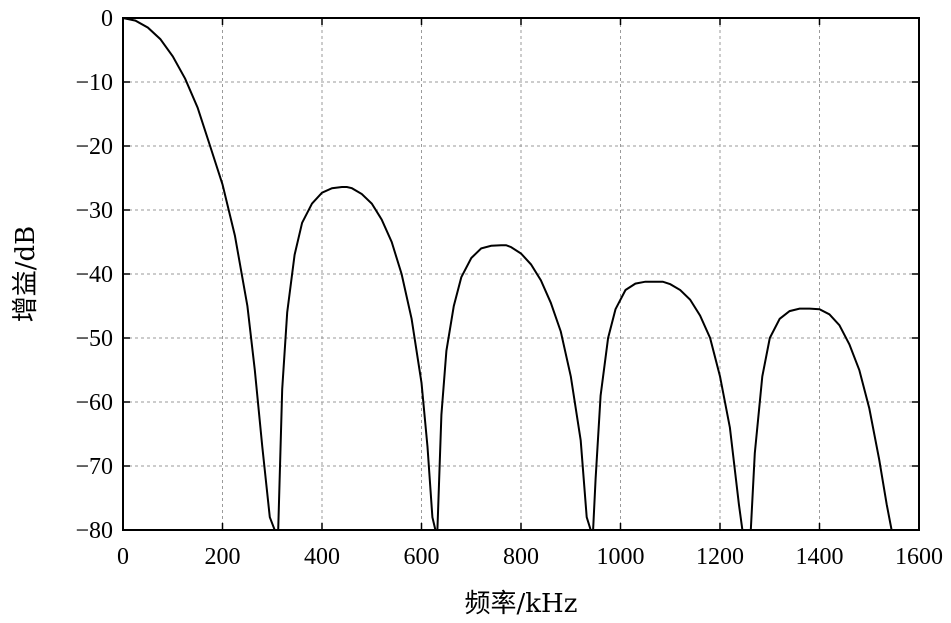  What do you see at coordinates (223, 557) in the screenshot?
I see `x-tick-label: 200` at bounding box center [223, 557].